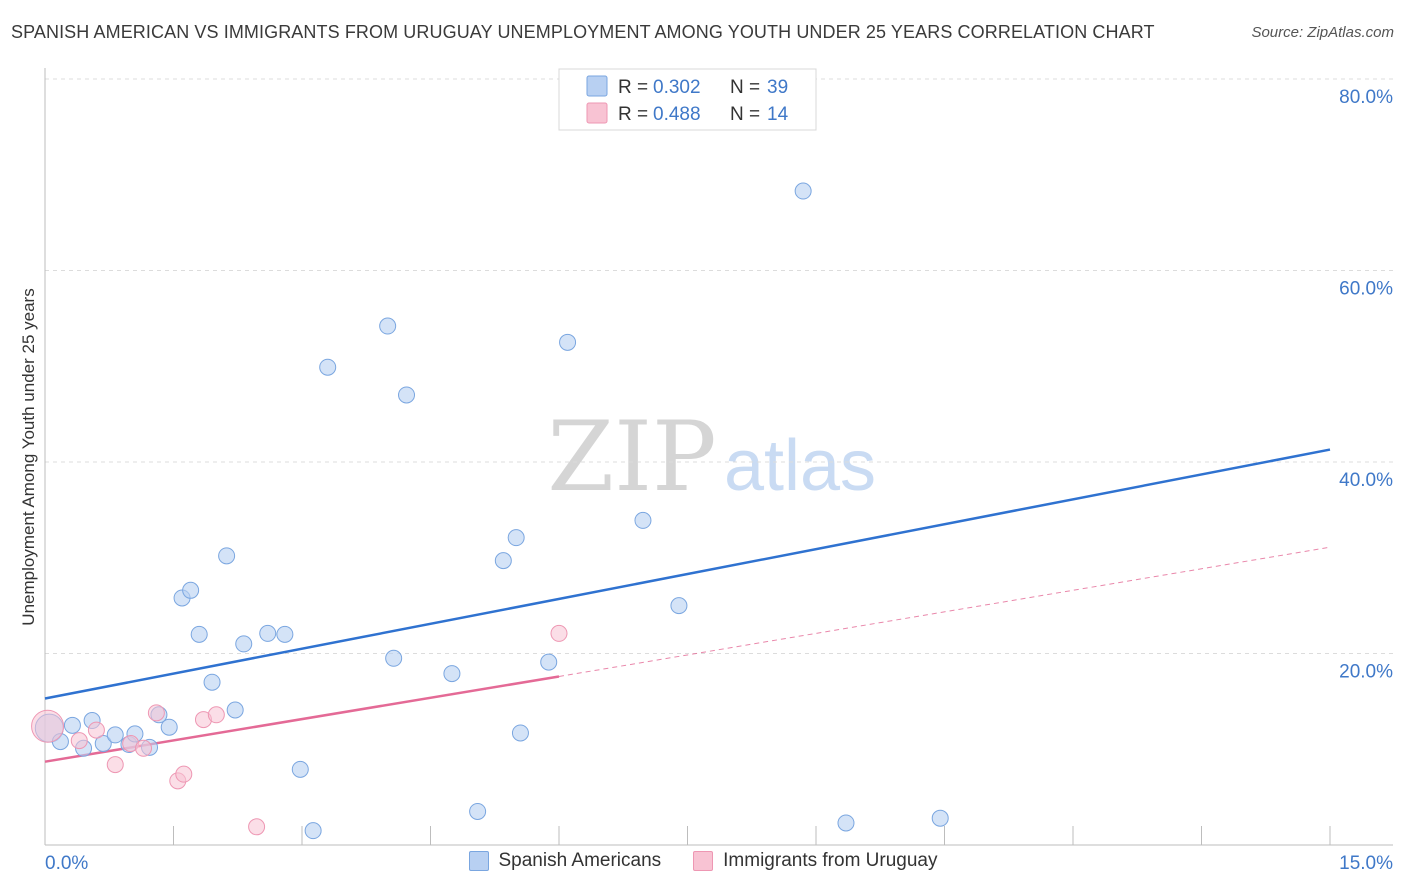 The width and height of the screenshot is (1406, 892). Describe the element at coordinates (597, 86) in the screenshot. I see `legend-swatch-blue` at that location.